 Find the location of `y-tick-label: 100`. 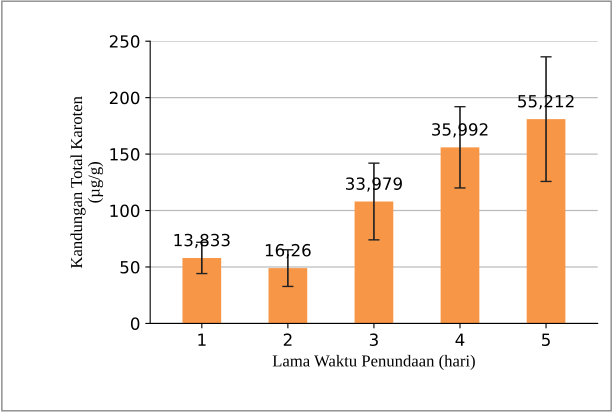

y-tick-label: 100 is located at coordinates (125, 211).